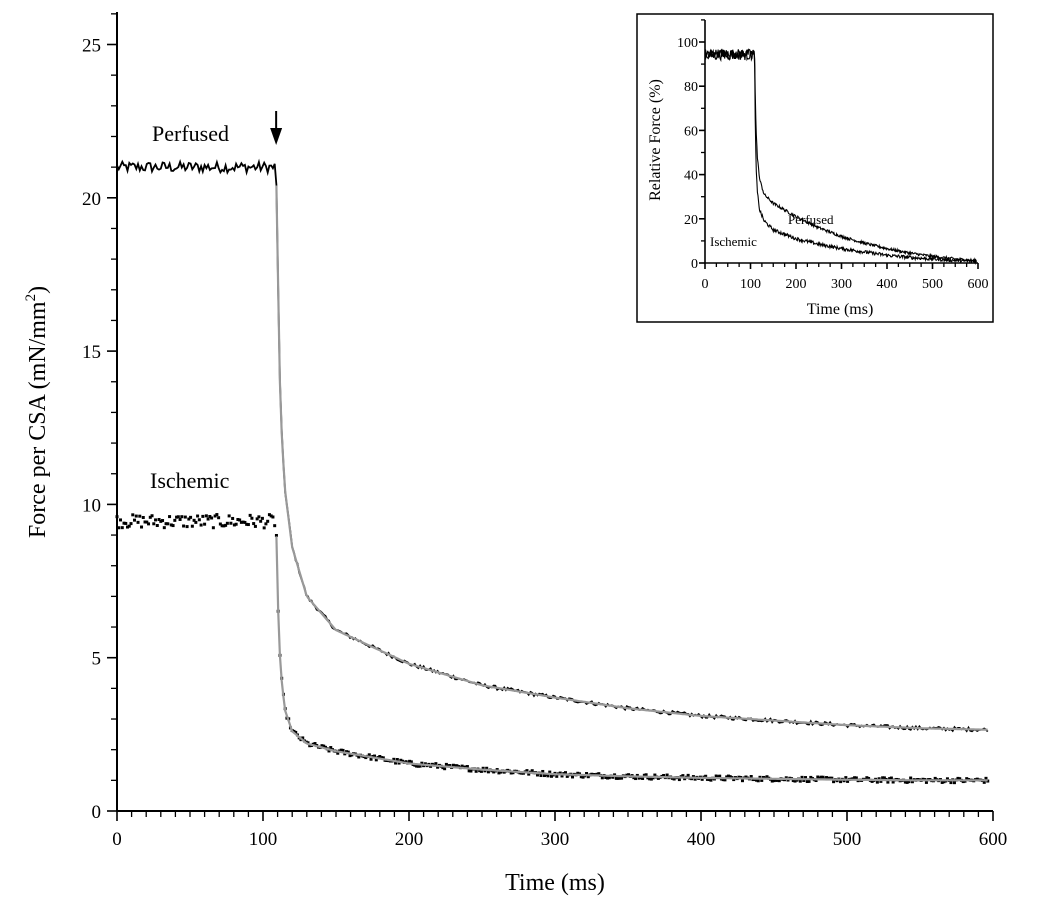 The height and width of the screenshot is (905, 1050). What do you see at coordinates (37, 412) in the screenshot?
I see `main-y-axis-title: Force per CSA (mN/mm2)` at bounding box center [37, 412].